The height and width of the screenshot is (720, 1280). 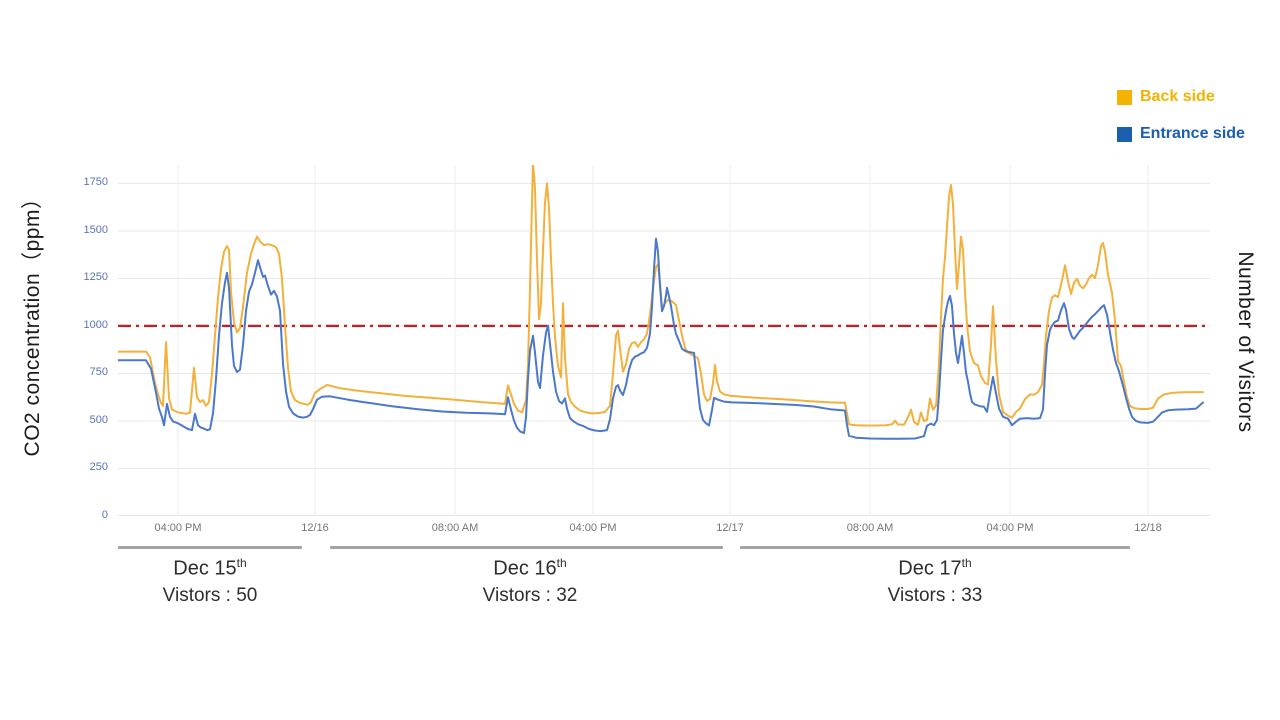 I want to click on day-date-dec15: Dec 15th, so click(x=210, y=568).